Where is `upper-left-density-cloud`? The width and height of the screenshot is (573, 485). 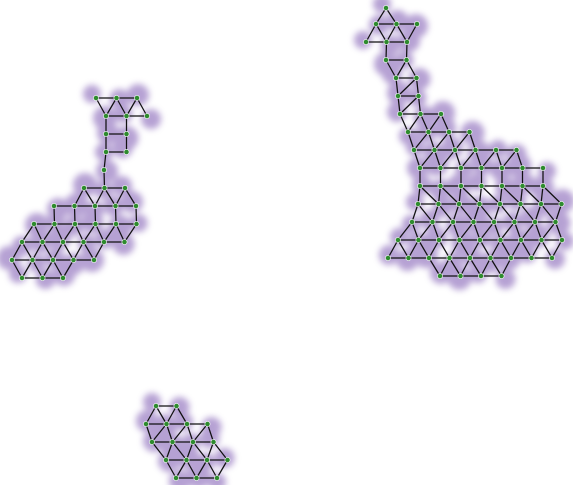 upper-left-density-cloud is located at coordinates (80, 186).